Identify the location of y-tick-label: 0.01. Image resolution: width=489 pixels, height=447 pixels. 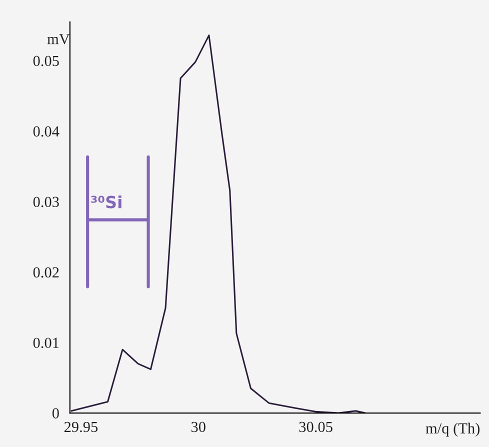
(46, 343).